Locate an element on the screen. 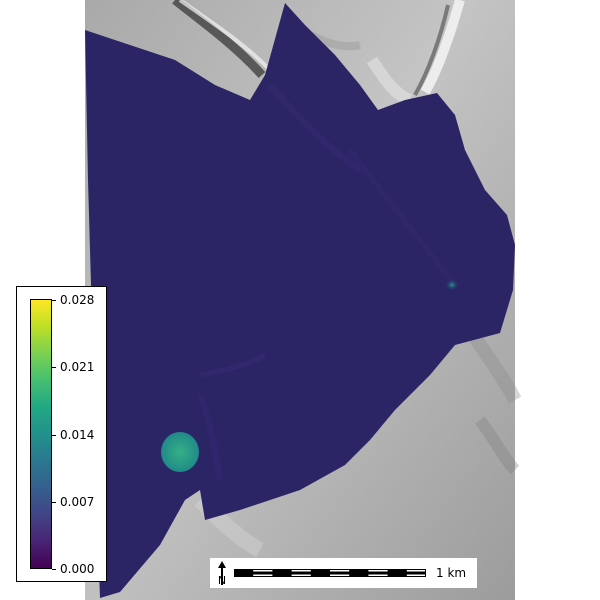  scale-bar: N 1 km is located at coordinates (343, 573).